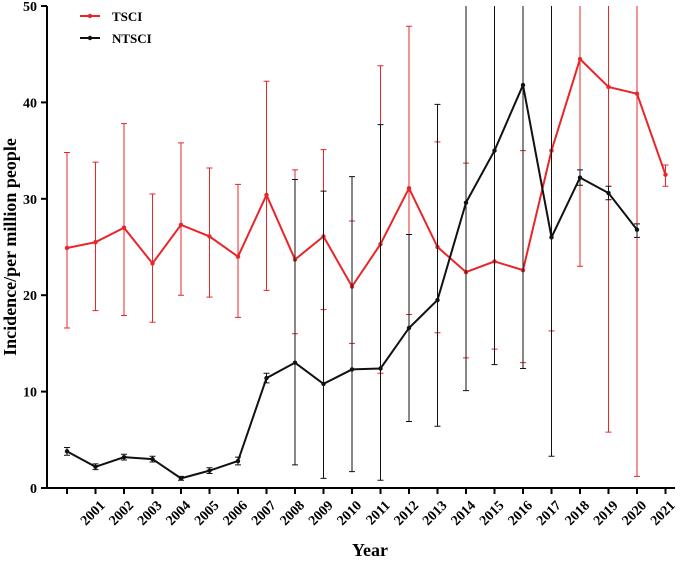 The height and width of the screenshot is (564, 685). I want to click on x-tick-label: 2012, so click(407, 513).